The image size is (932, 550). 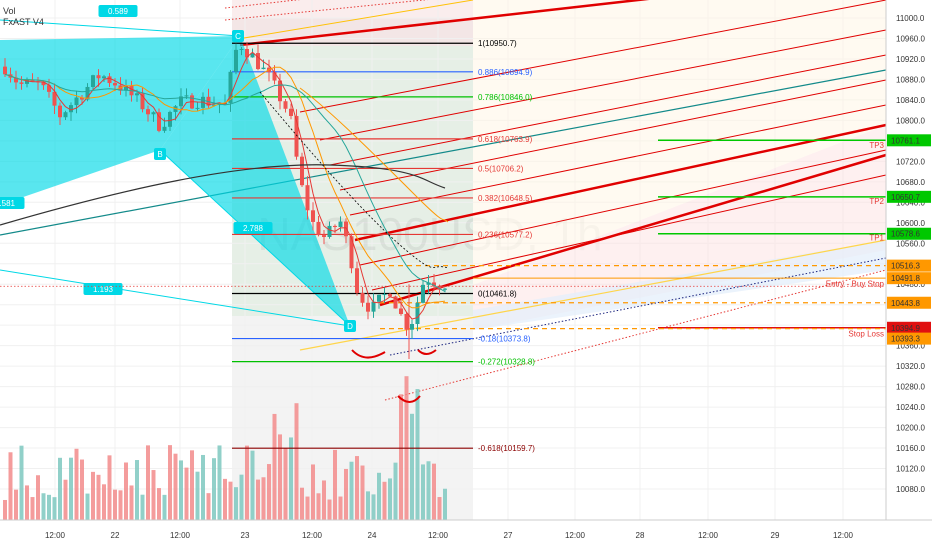 What do you see at coordinates (910, 38) in the screenshot?
I see `y-tick-label-1: 10960.0` at bounding box center [910, 38].